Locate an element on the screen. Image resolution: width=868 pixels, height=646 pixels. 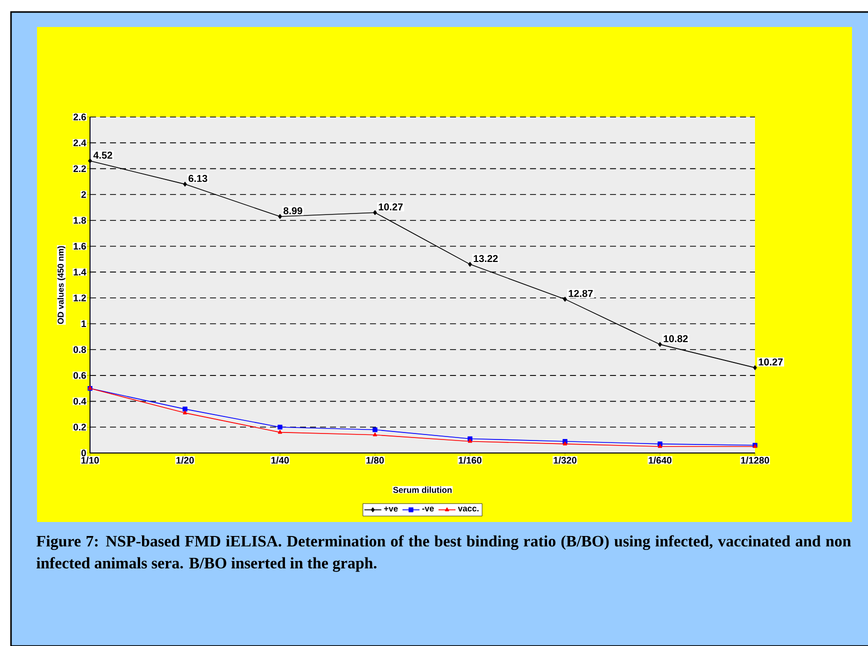
annotation: 8.99 is located at coordinates (293, 210).